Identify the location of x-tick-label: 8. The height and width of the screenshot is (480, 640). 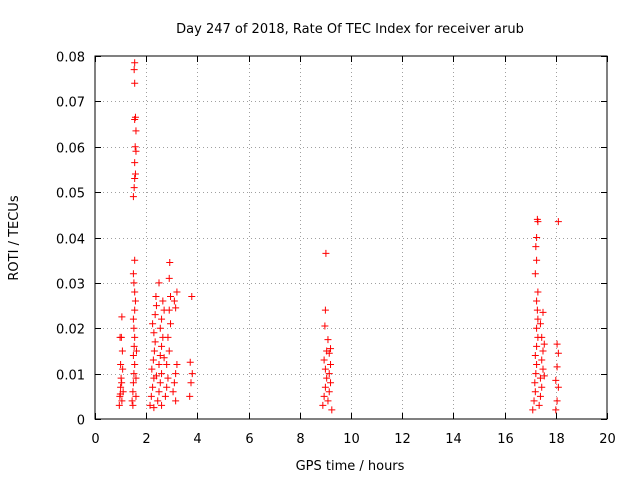
(300, 439).